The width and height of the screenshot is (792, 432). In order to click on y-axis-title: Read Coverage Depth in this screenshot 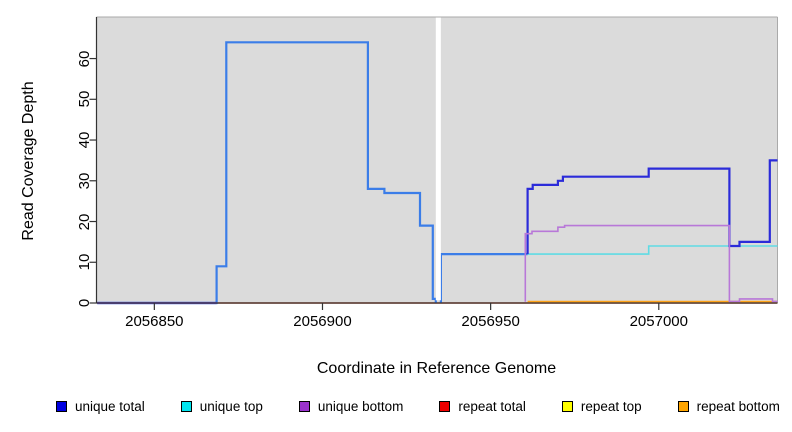, I will do `click(28, 161)`.